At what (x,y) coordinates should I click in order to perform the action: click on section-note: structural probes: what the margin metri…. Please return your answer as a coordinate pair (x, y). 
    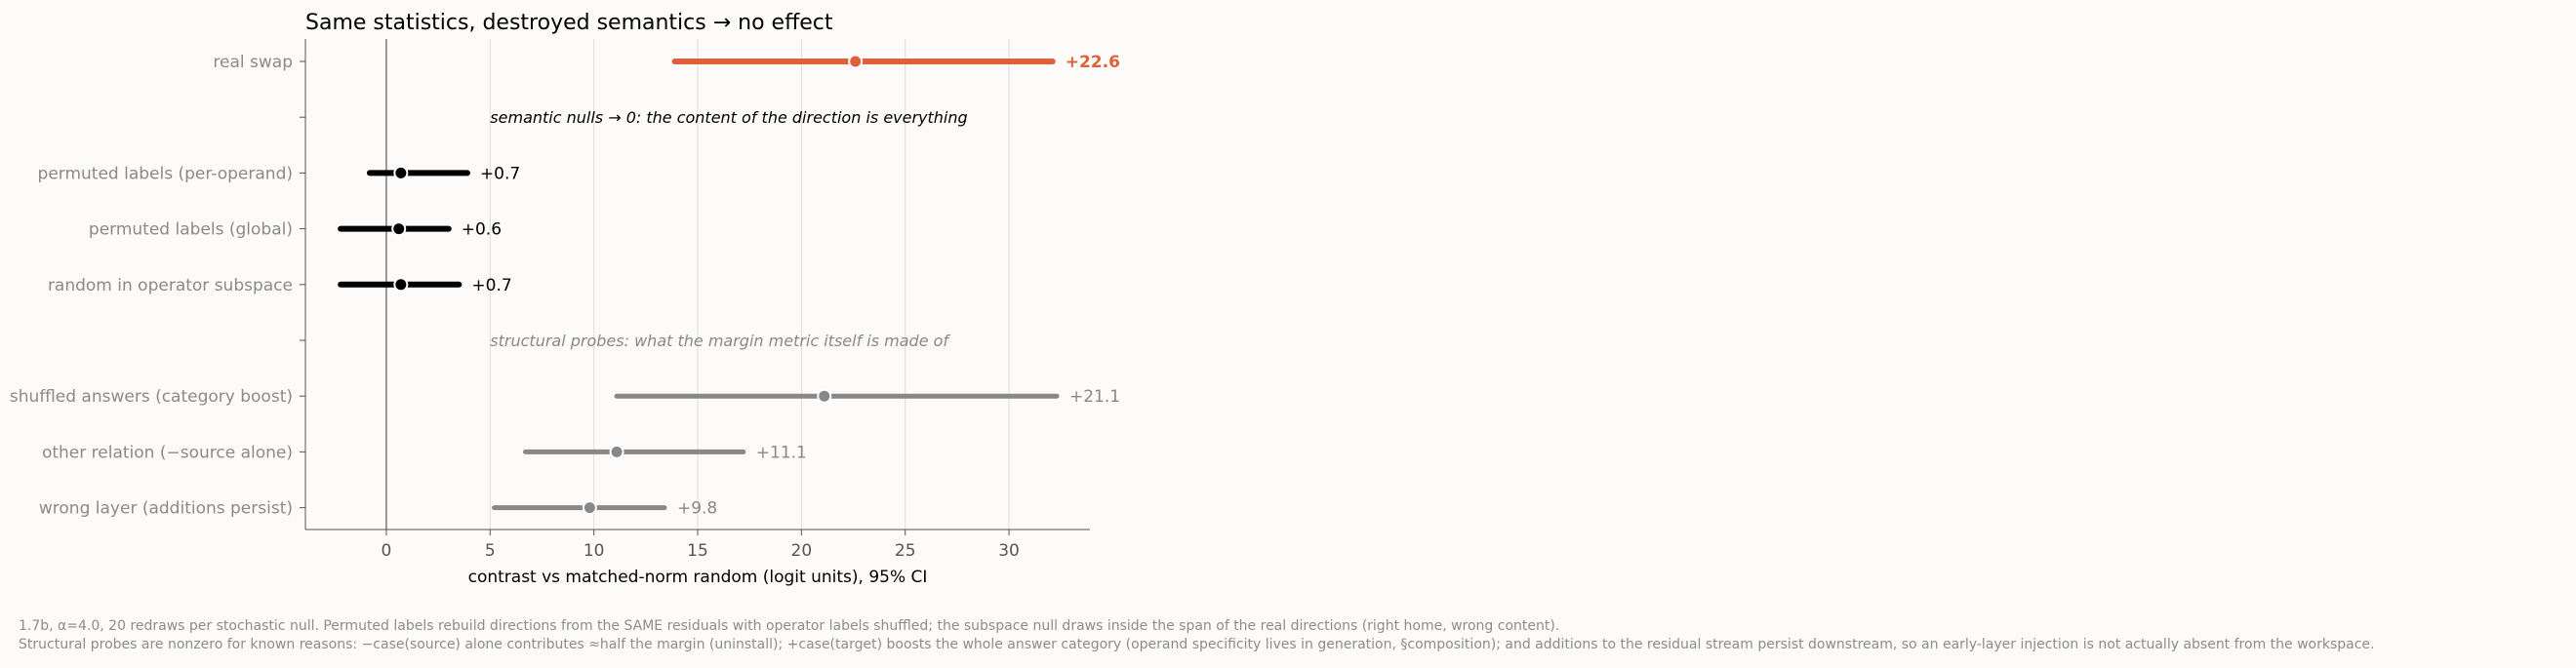
    Looking at the image, I should click on (720, 341).